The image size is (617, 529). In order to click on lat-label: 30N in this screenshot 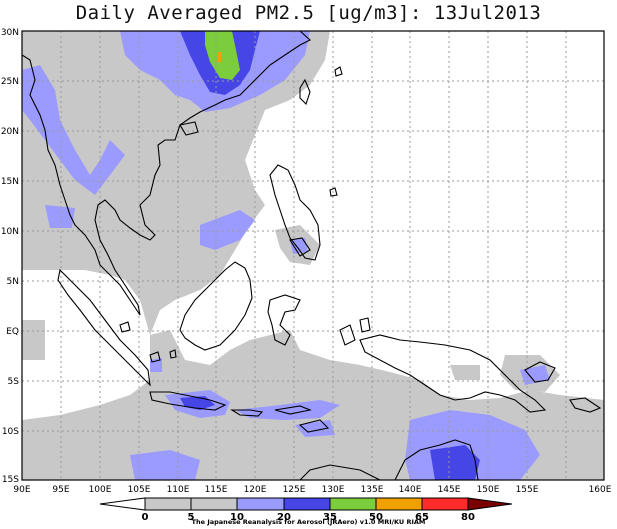, I will do `click(10, 33)`.